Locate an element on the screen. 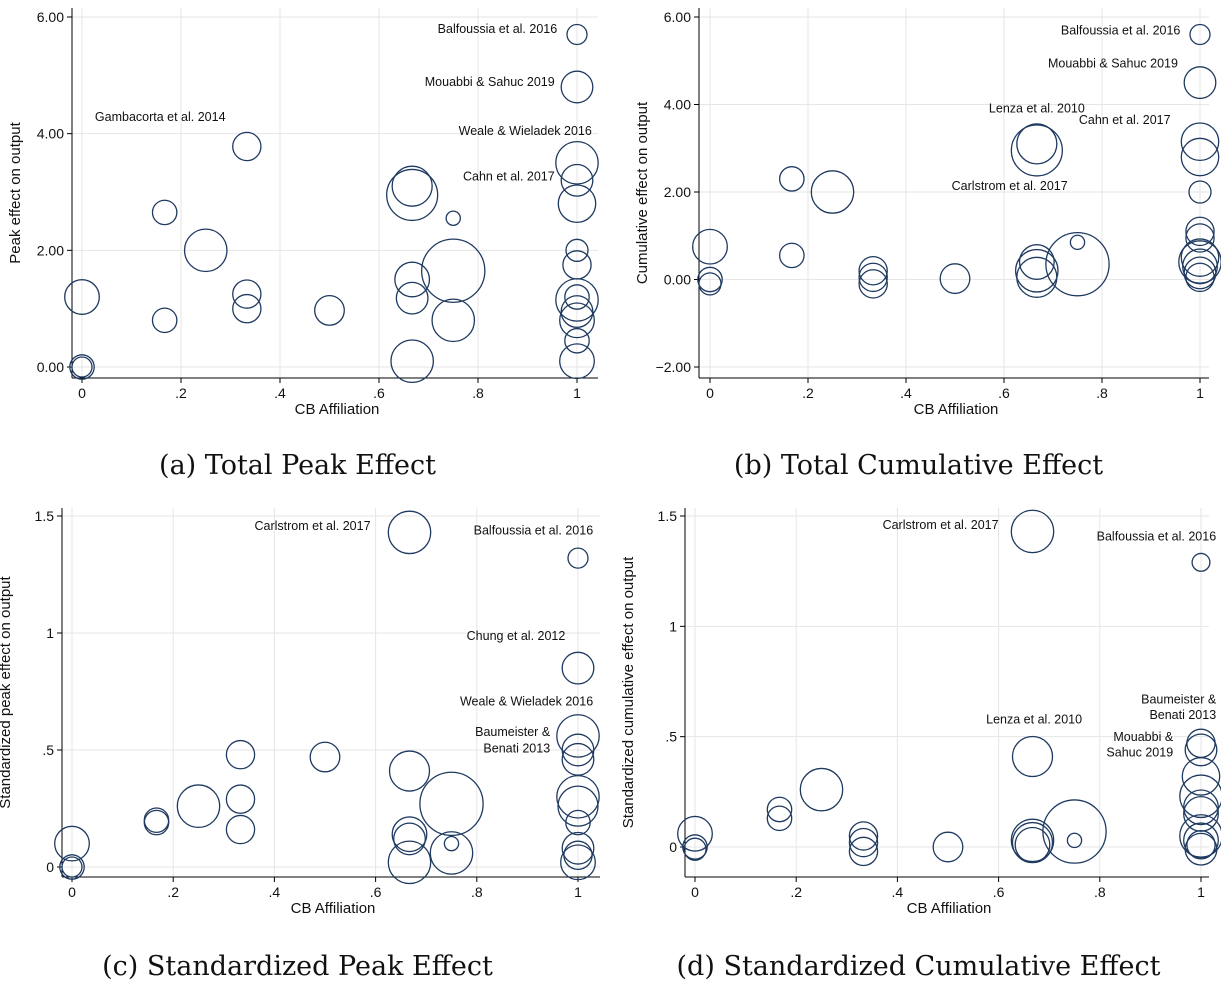 This screenshot has width=1221, height=988. caption-b: (b) Total Cumulative Effect is located at coordinates (918, 465).